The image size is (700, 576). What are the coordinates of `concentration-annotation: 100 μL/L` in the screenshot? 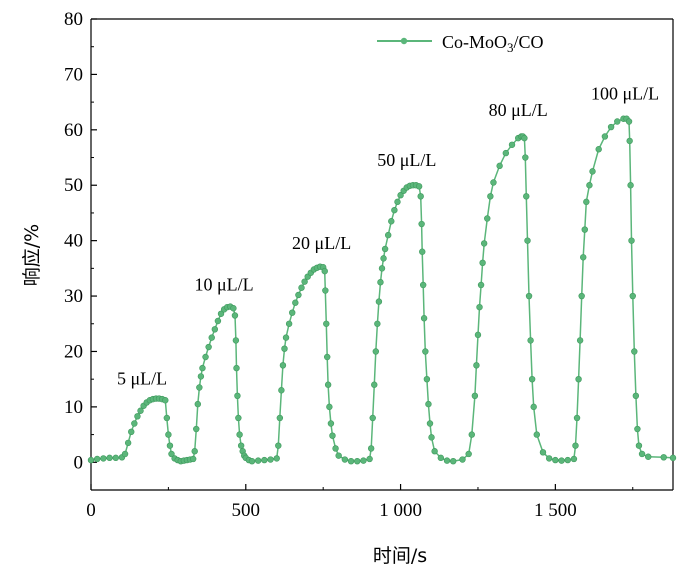 It's located at (625, 93).